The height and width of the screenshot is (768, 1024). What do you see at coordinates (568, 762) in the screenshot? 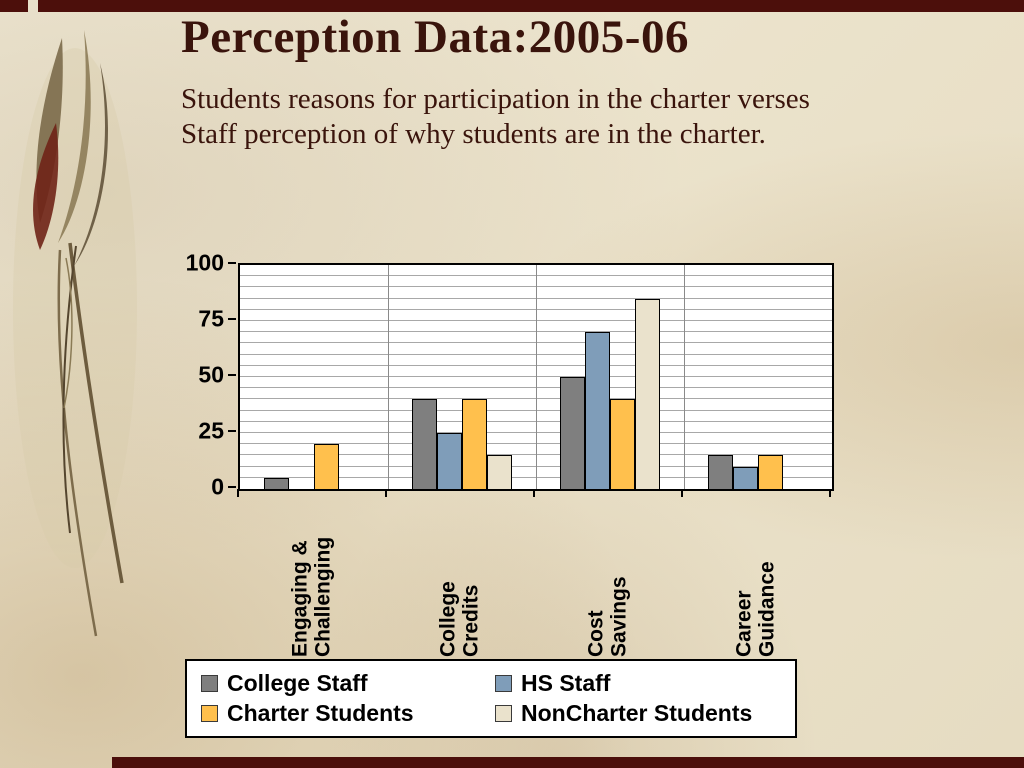
I see `bottom-border-bar` at bounding box center [568, 762].